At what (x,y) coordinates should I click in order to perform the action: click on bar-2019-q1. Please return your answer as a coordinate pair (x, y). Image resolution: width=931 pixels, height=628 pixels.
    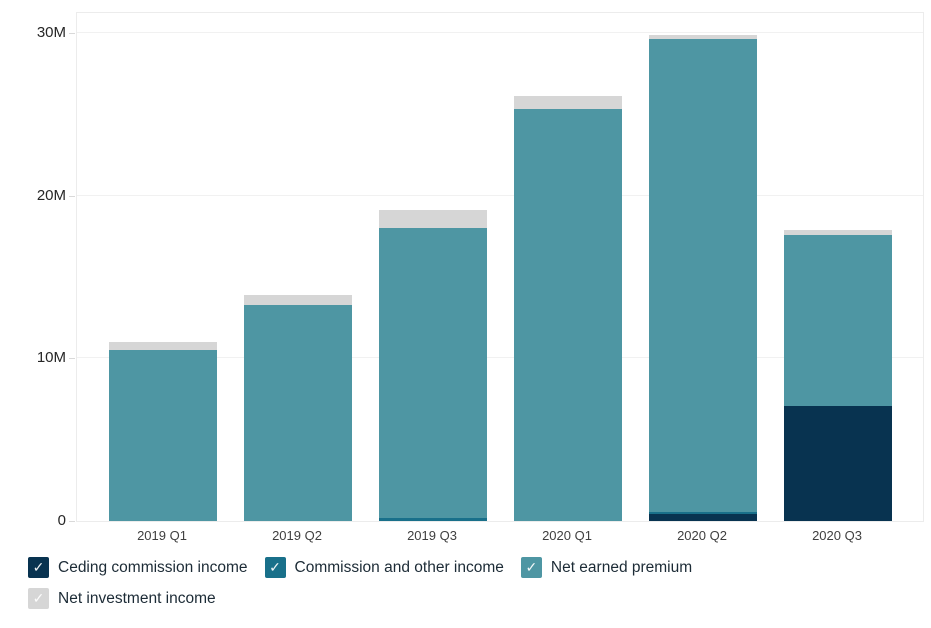
    Looking at the image, I should click on (163, 431).